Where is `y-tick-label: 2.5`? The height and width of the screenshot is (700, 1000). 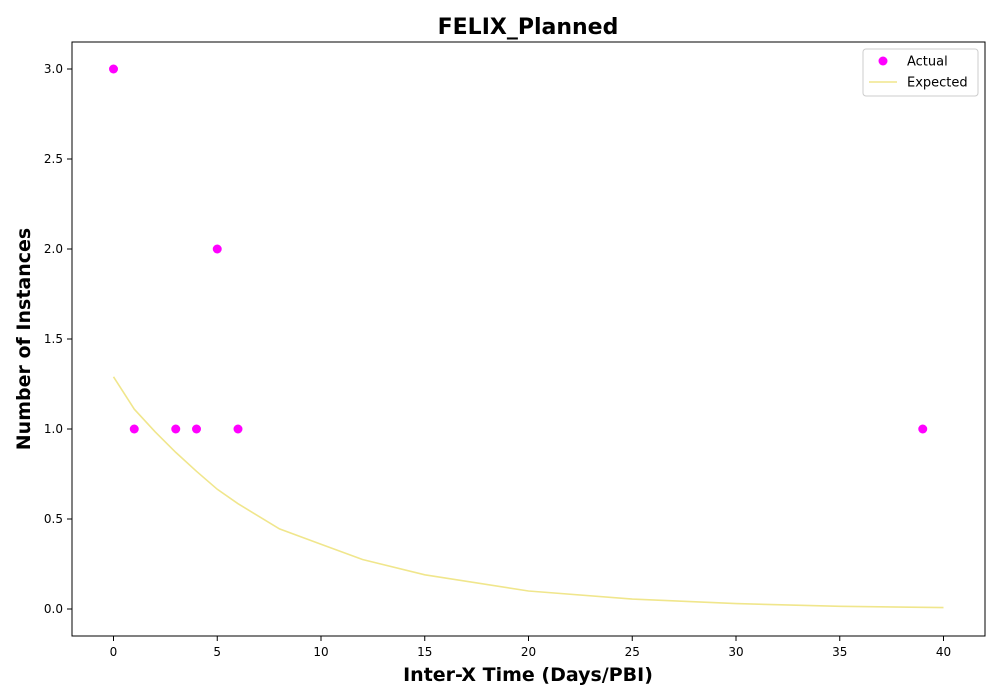 y-tick-label: 2.5 is located at coordinates (53, 159).